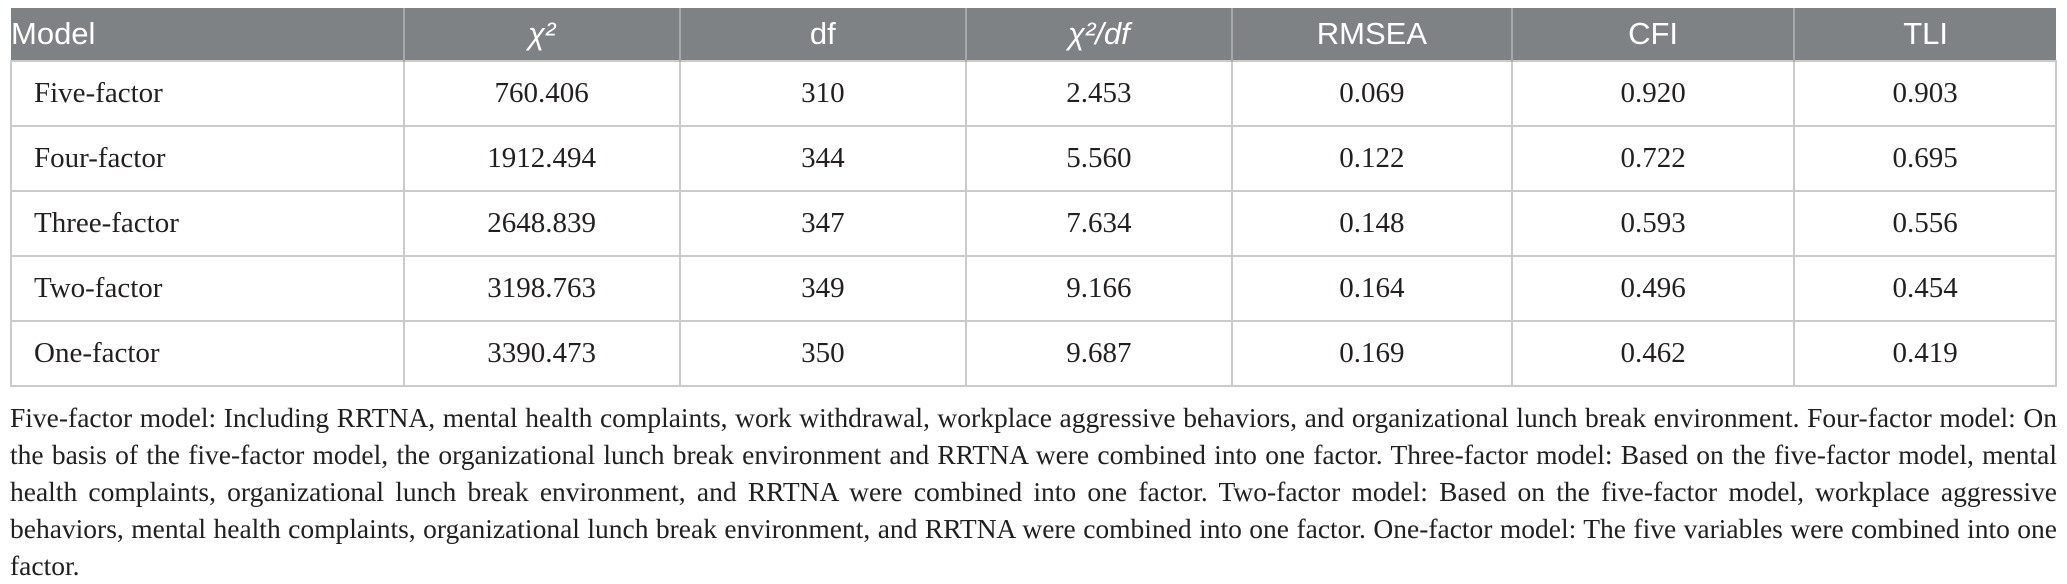 The width and height of the screenshot is (2067, 584). Describe the element at coordinates (1372, 34) in the screenshot. I see `column-header-rmsea: RMSEA` at that location.